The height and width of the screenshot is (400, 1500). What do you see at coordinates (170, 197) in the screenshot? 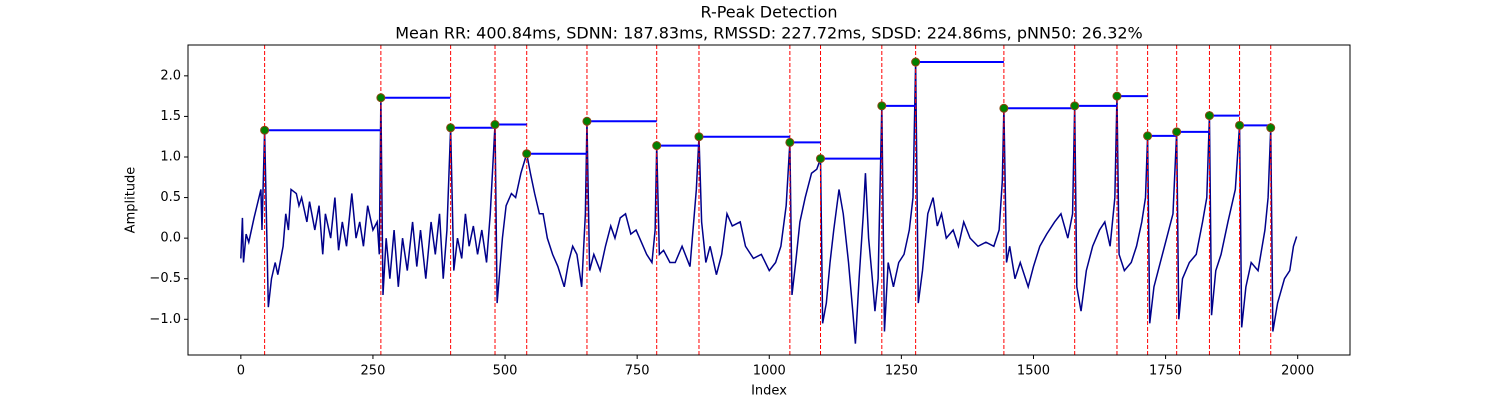
I see `y-tick-label: 0.5` at bounding box center [170, 197].